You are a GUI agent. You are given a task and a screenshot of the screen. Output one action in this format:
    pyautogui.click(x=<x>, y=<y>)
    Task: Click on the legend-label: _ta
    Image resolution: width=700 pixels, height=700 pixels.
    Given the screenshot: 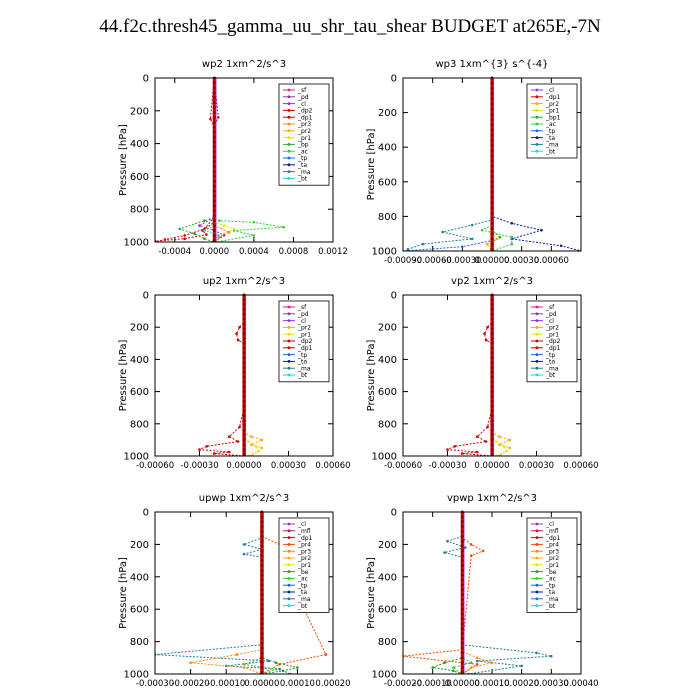 What is the action you would take?
    pyautogui.click(x=302, y=592)
    